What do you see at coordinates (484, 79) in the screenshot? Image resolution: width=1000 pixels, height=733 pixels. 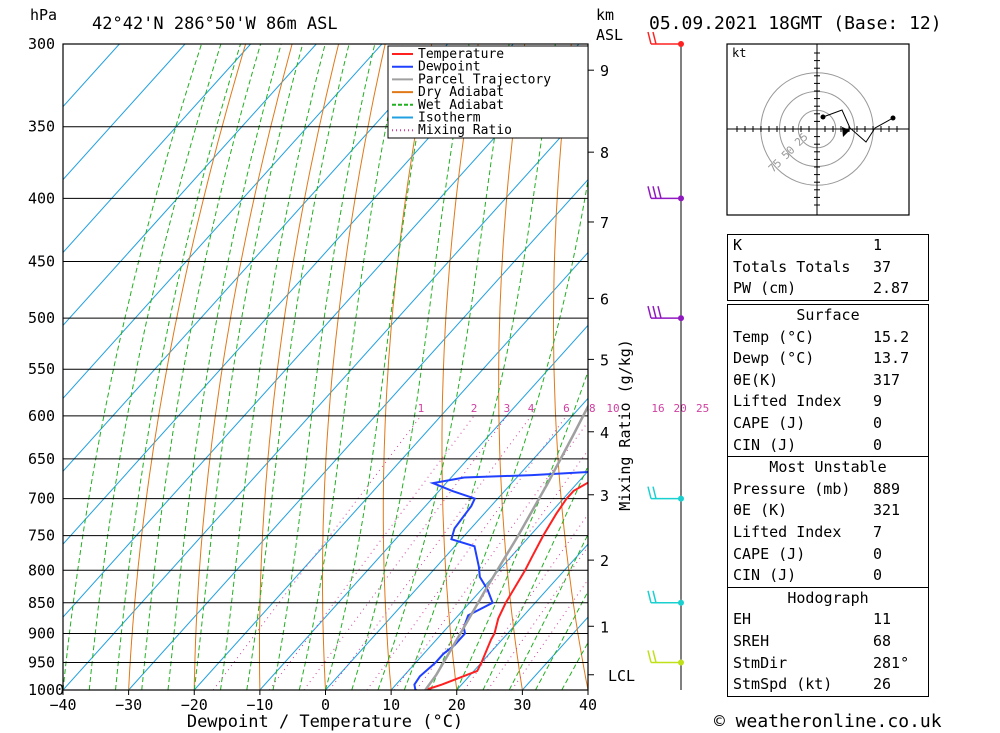 I see `legend-entry: Parcel Trajectory` at bounding box center [484, 79].